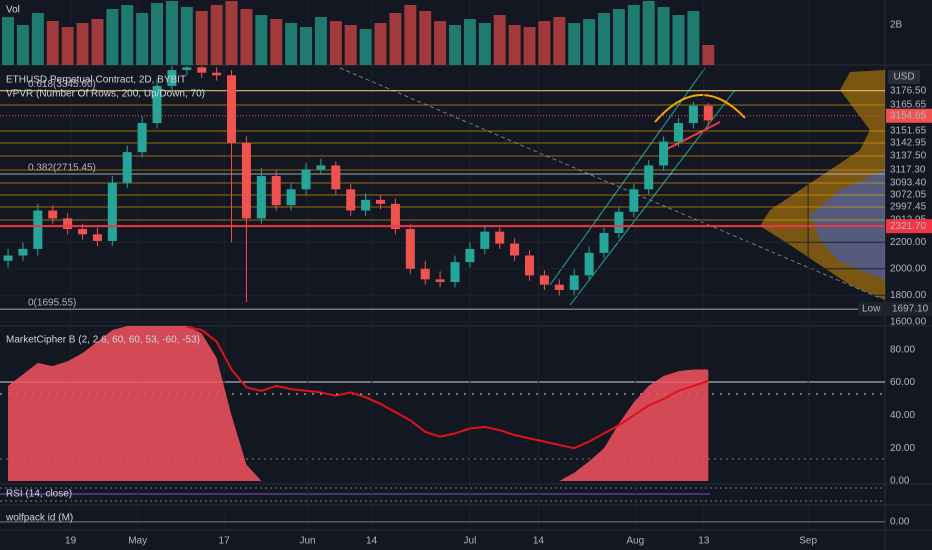 The height and width of the screenshot is (550, 932). Describe the element at coordinates (908, 91) in the screenshot. I see `price-label: 3176.50` at that location.